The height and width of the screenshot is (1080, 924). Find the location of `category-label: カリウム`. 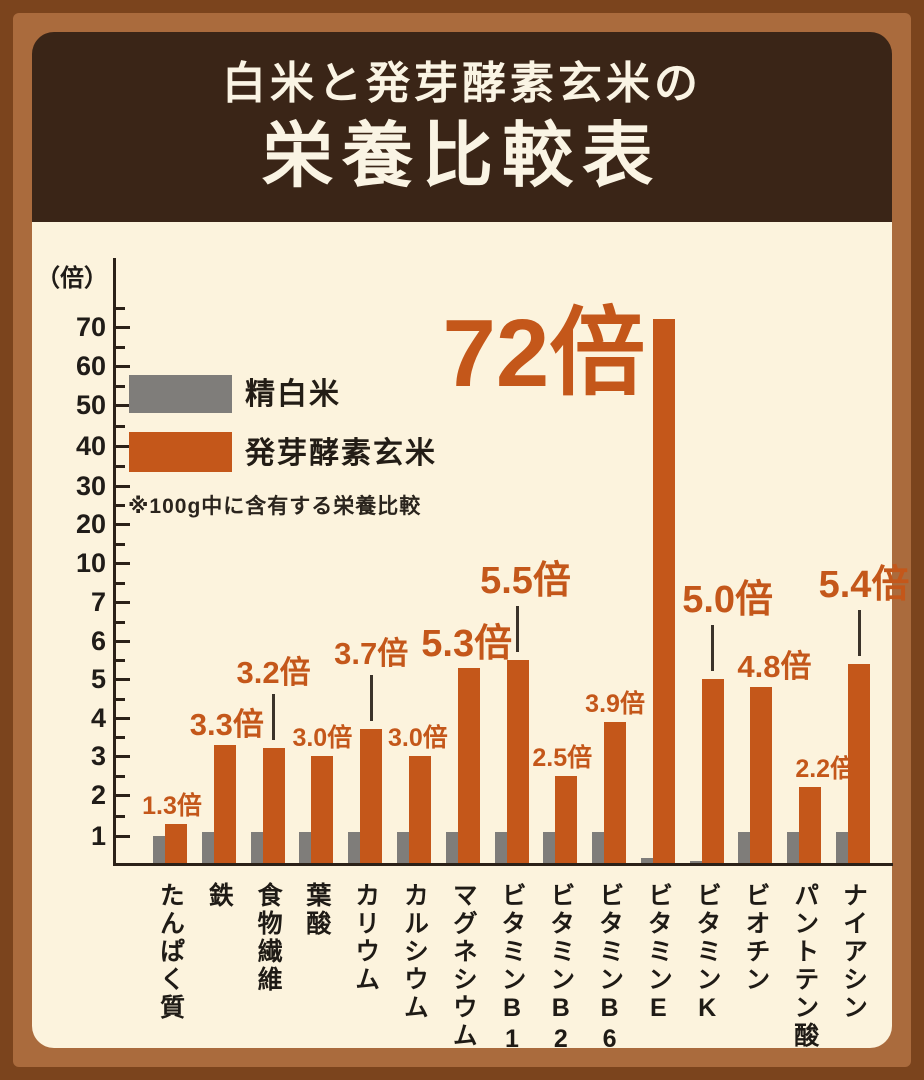

category-label: カリウム is located at coordinates (365, 938).